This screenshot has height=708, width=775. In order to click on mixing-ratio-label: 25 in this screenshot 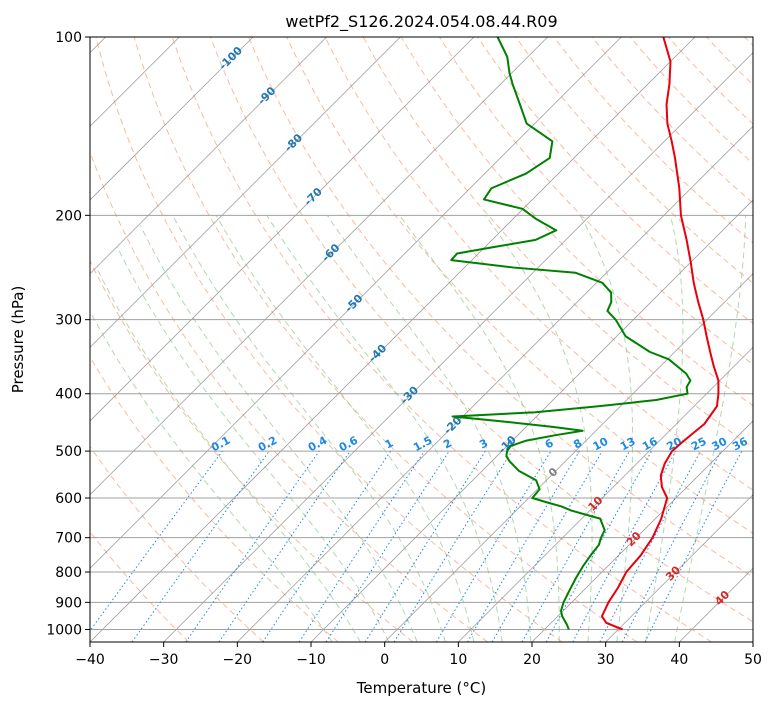, I will do `click(699, 444)`.